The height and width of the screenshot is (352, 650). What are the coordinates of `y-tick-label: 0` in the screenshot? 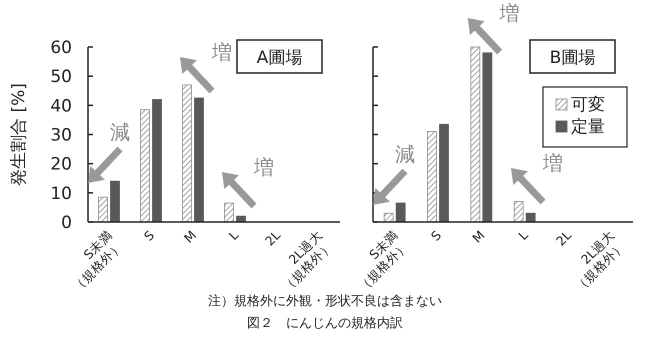 It's located at (66, 223).